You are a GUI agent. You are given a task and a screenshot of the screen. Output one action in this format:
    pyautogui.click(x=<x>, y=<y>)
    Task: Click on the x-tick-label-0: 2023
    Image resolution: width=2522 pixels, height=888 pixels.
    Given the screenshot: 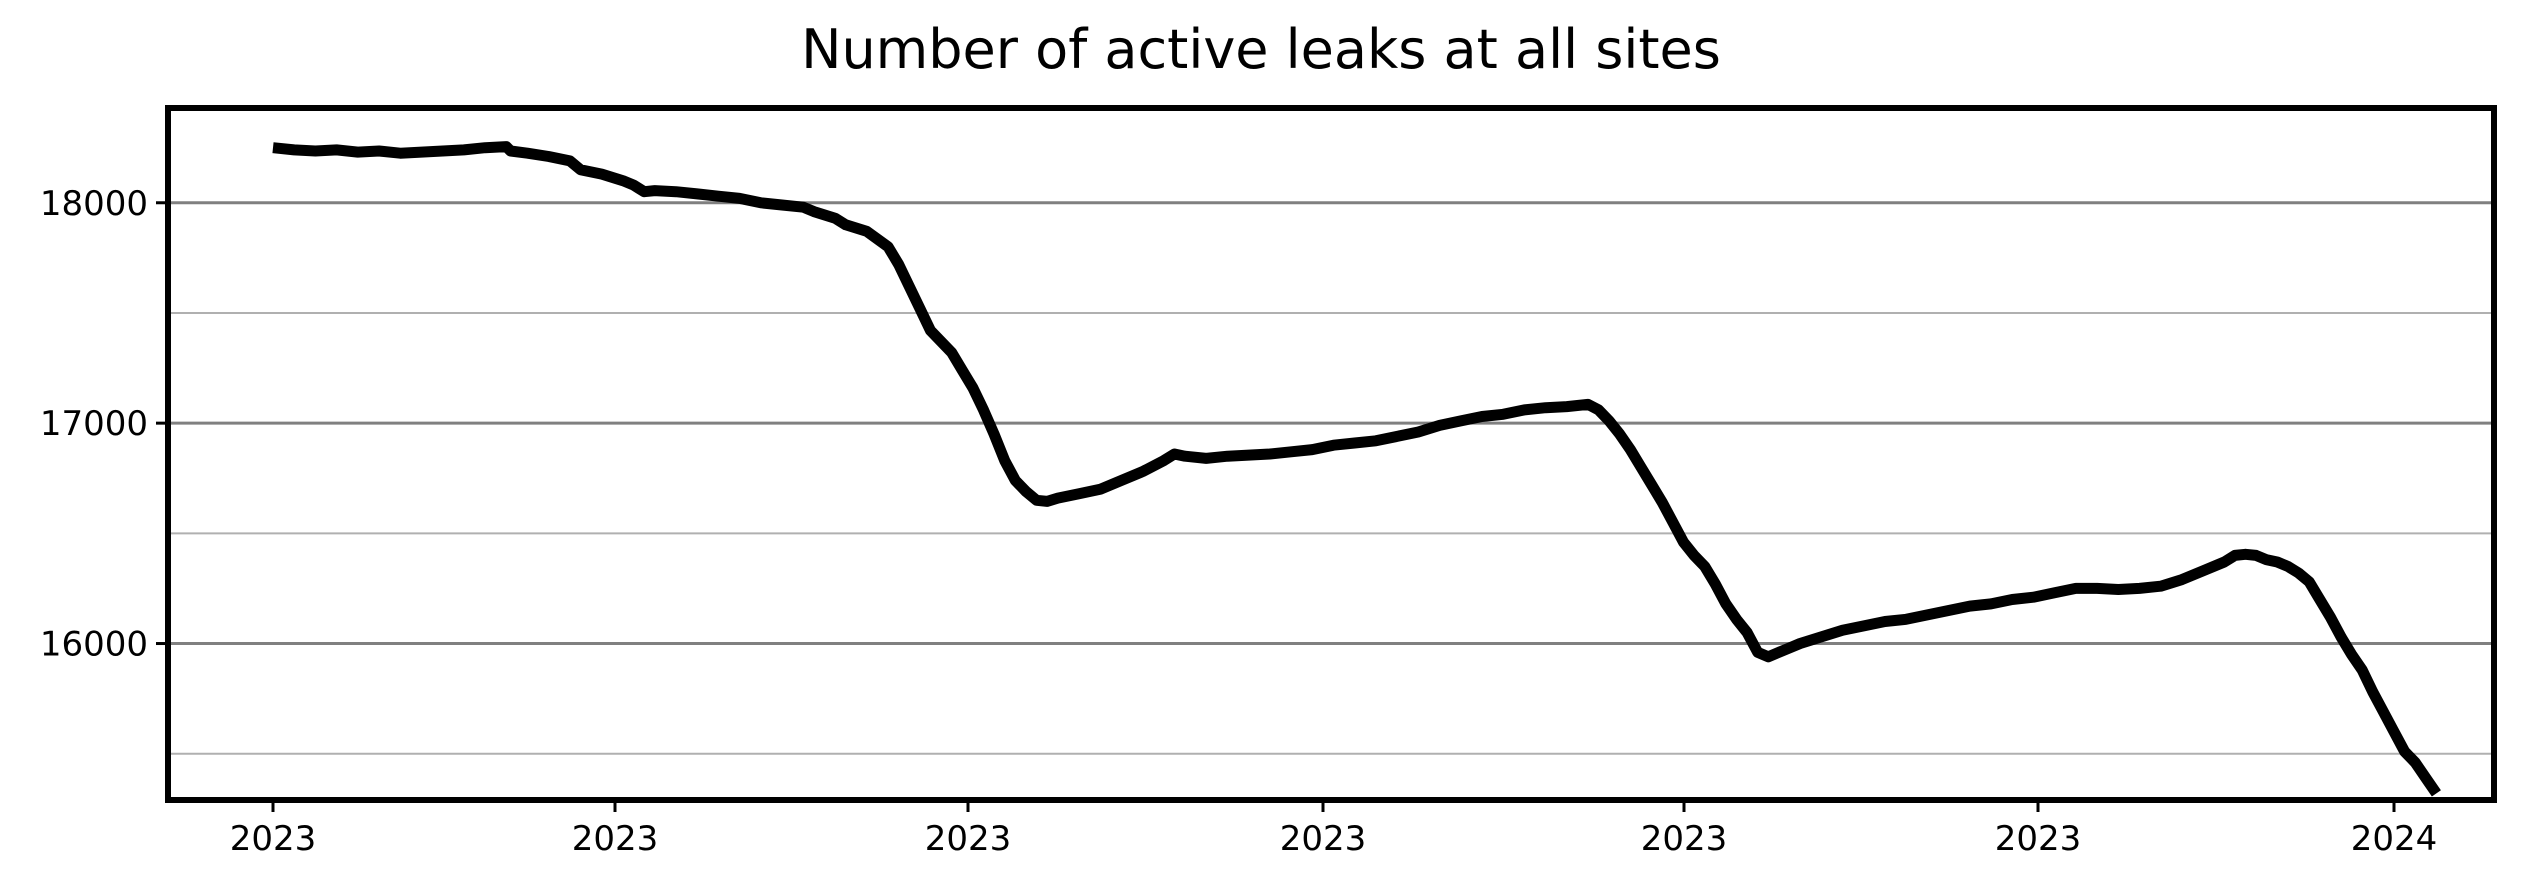 What is the action you would take?
    pyautogui.click(x=273, y=839)
    